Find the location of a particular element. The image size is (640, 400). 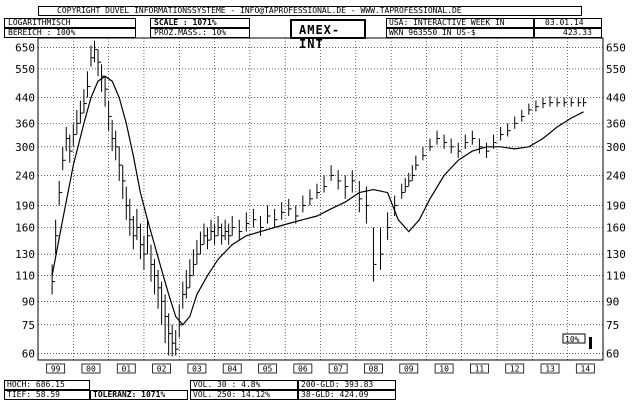

scale-text: SCALE : 1071% is located at coordinates (185, 22).